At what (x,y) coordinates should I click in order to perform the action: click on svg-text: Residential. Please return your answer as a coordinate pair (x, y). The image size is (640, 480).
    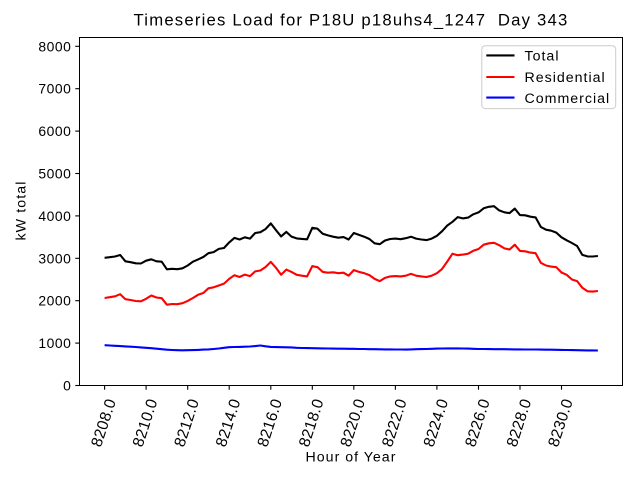
    Looking at the image, I should click on (565, 78).